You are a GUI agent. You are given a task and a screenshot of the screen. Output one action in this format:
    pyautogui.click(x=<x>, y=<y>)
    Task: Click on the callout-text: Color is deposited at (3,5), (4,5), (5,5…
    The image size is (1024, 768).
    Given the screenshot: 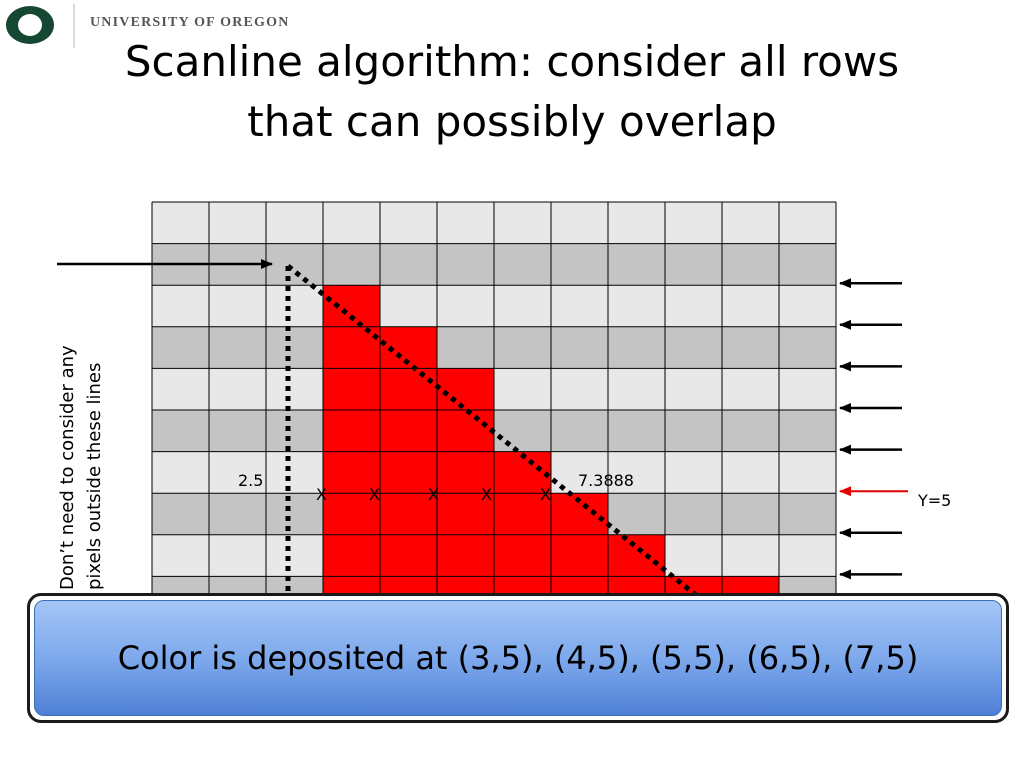 What is the action you would take?
    pyautogui.click(x=518, y=658)
    